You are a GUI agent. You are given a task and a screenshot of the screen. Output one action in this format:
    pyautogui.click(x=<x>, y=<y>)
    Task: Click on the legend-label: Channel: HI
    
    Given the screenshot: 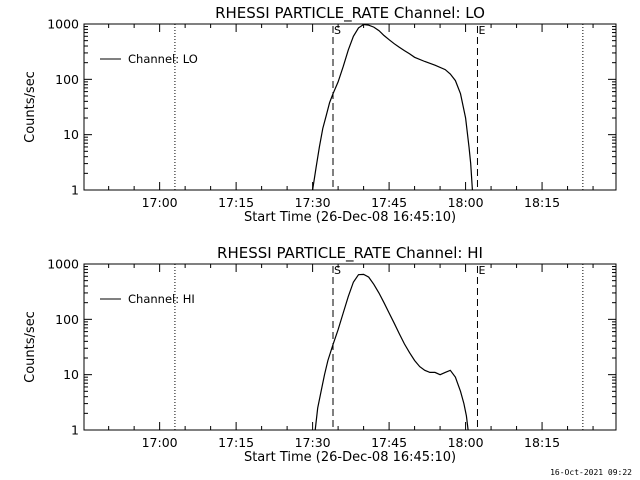 What is the action you would take?
    pyautogui.click(x=161, y=299)
    